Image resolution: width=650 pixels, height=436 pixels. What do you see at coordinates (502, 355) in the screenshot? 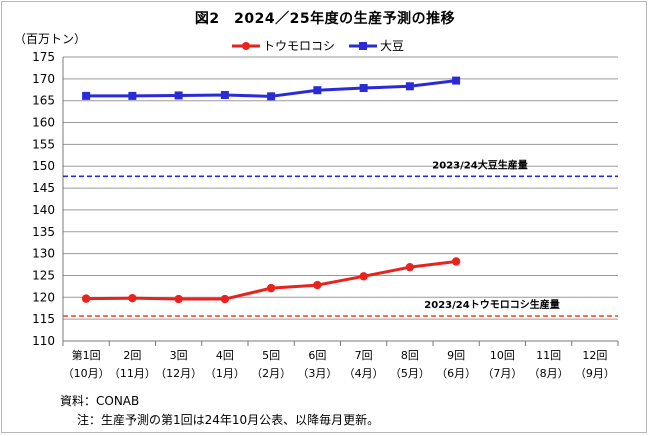
I see `x-tick-label-round: 10回` at bounding box center [502, 355].